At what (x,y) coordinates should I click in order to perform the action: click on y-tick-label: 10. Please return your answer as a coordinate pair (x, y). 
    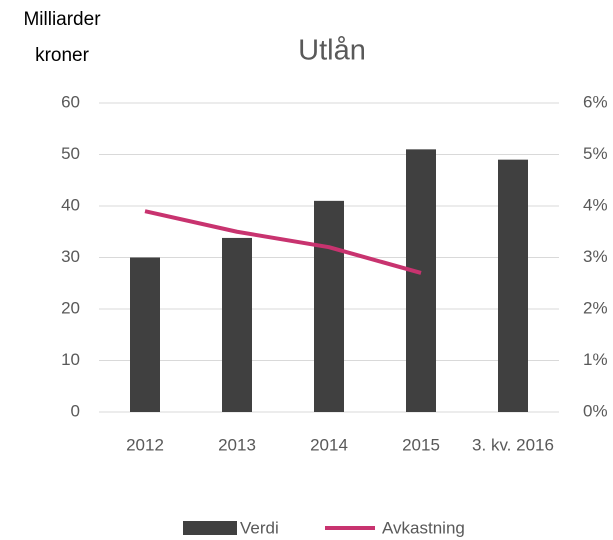
    Looking at the image, I should click on (70, 359).